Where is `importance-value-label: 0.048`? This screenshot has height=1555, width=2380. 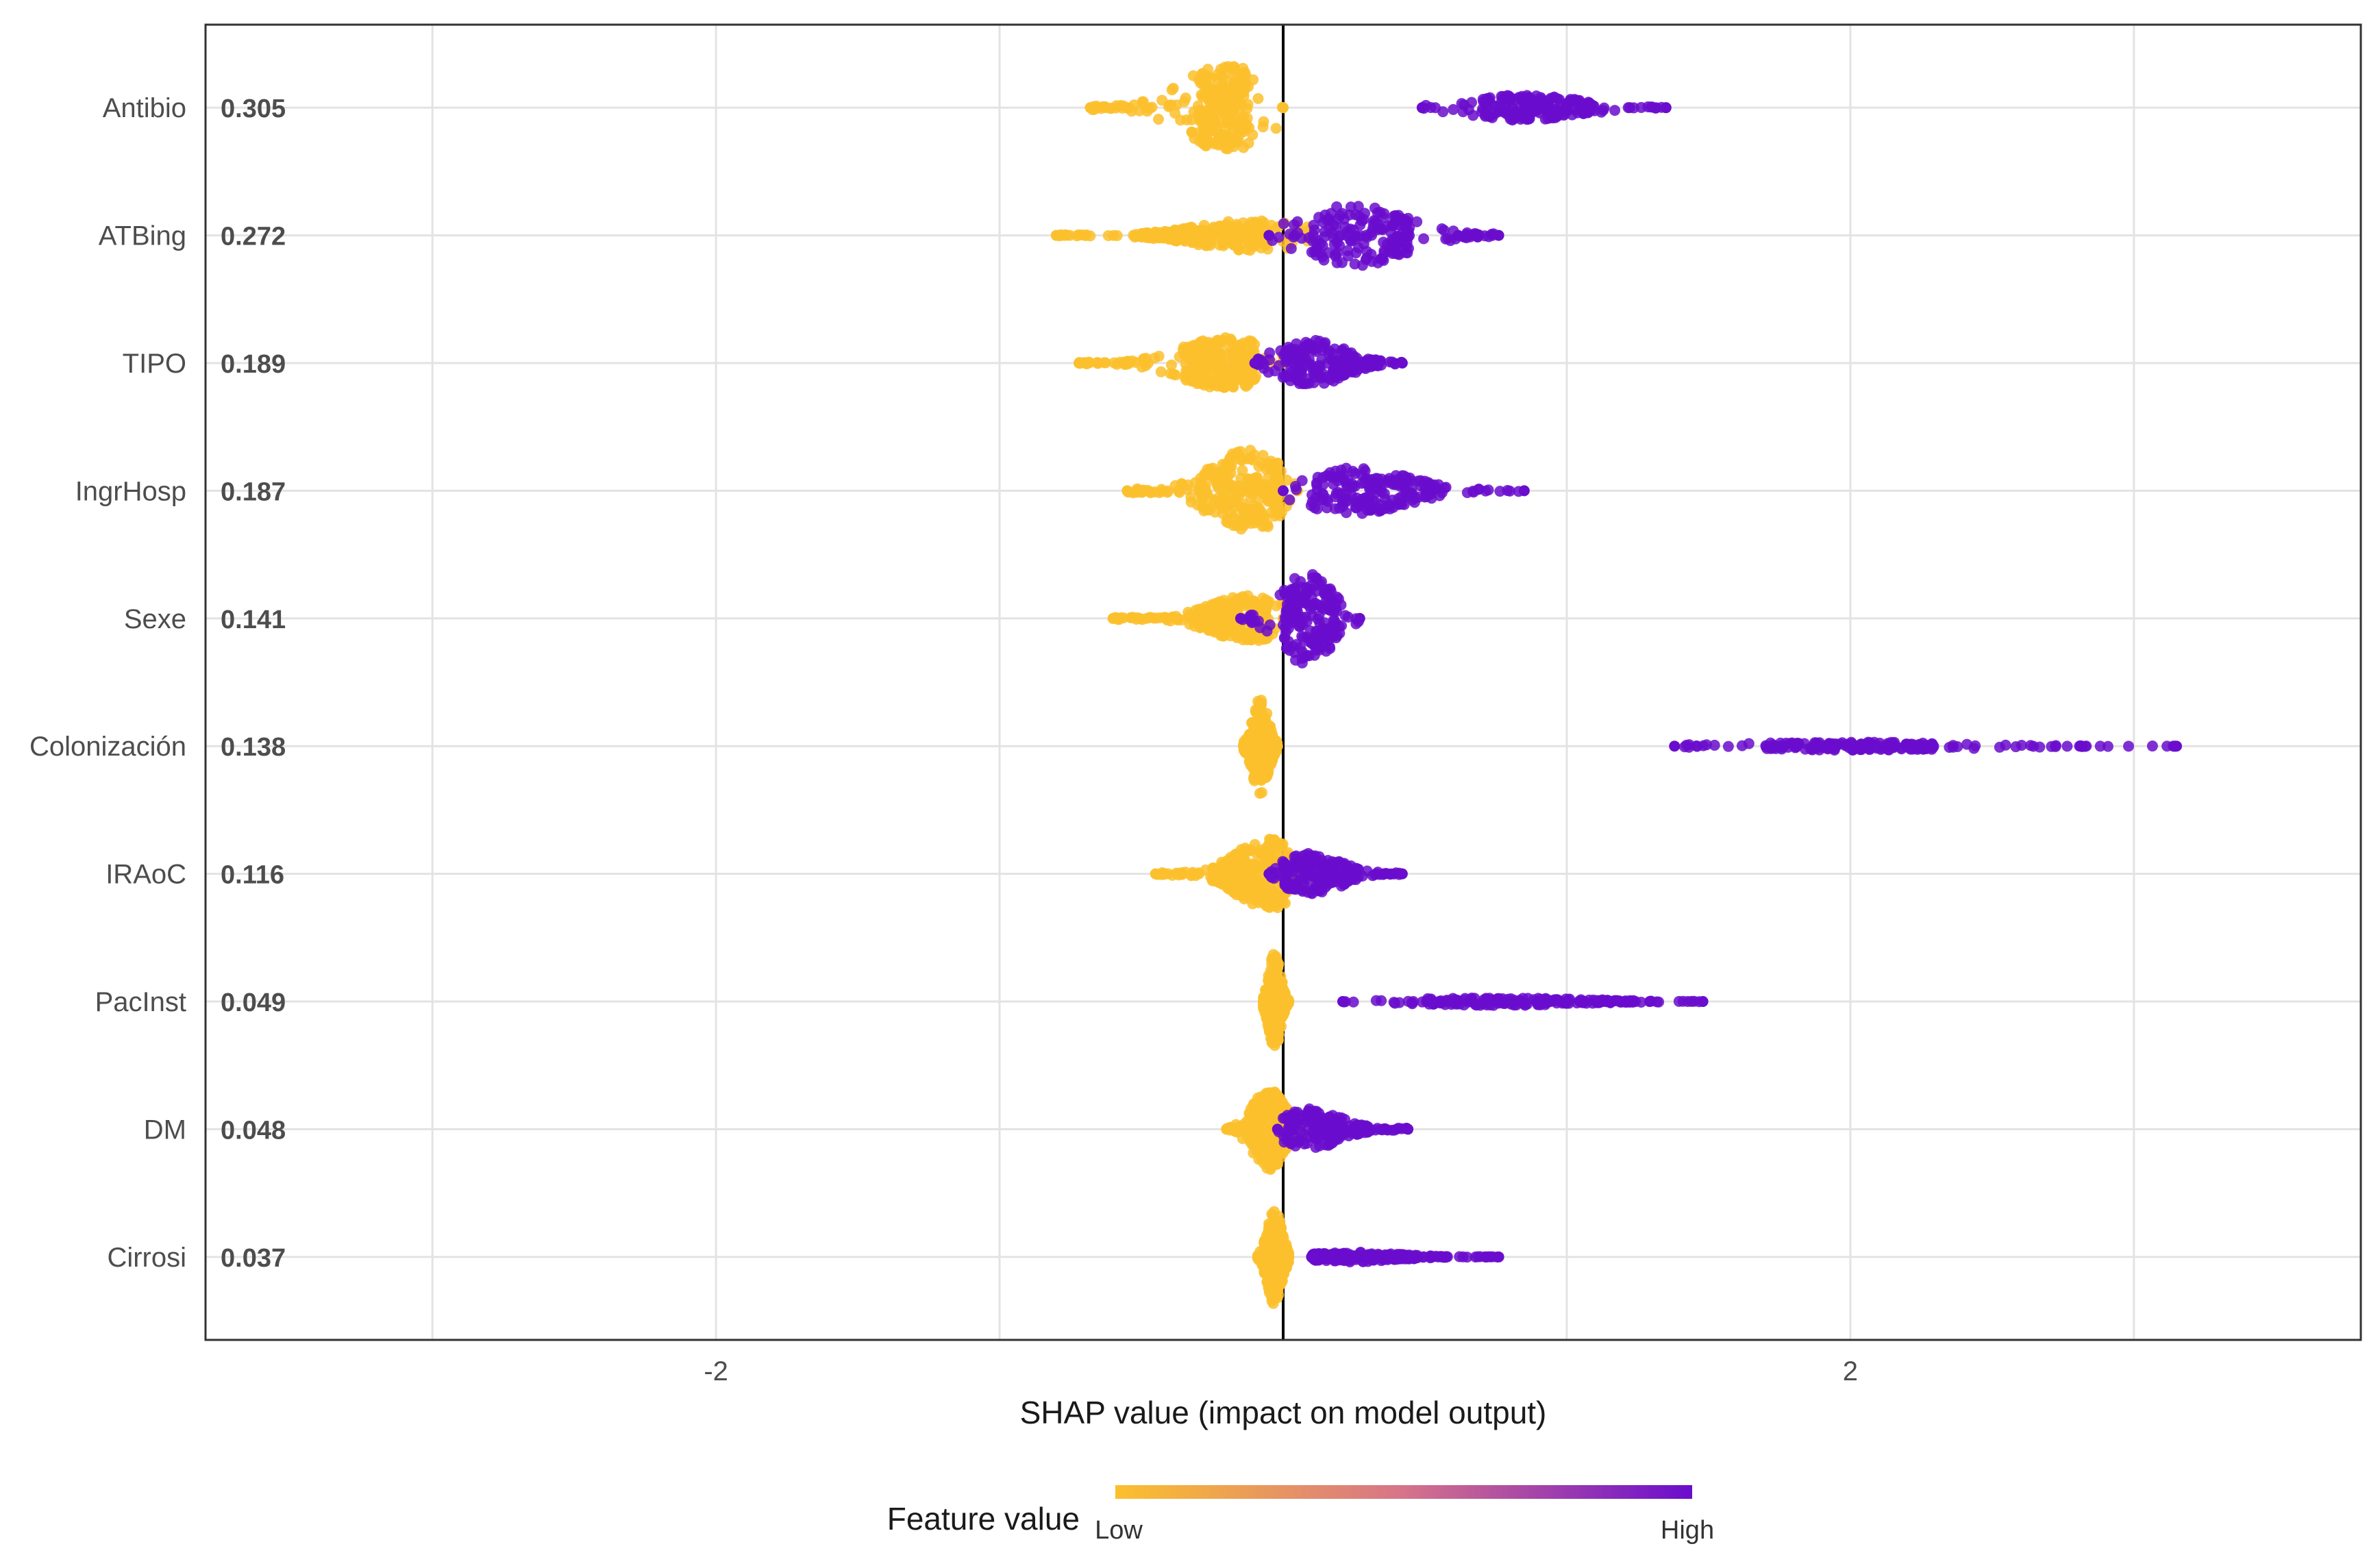
importance-value-label: 0.048 is located at coordinates (253, 1130).